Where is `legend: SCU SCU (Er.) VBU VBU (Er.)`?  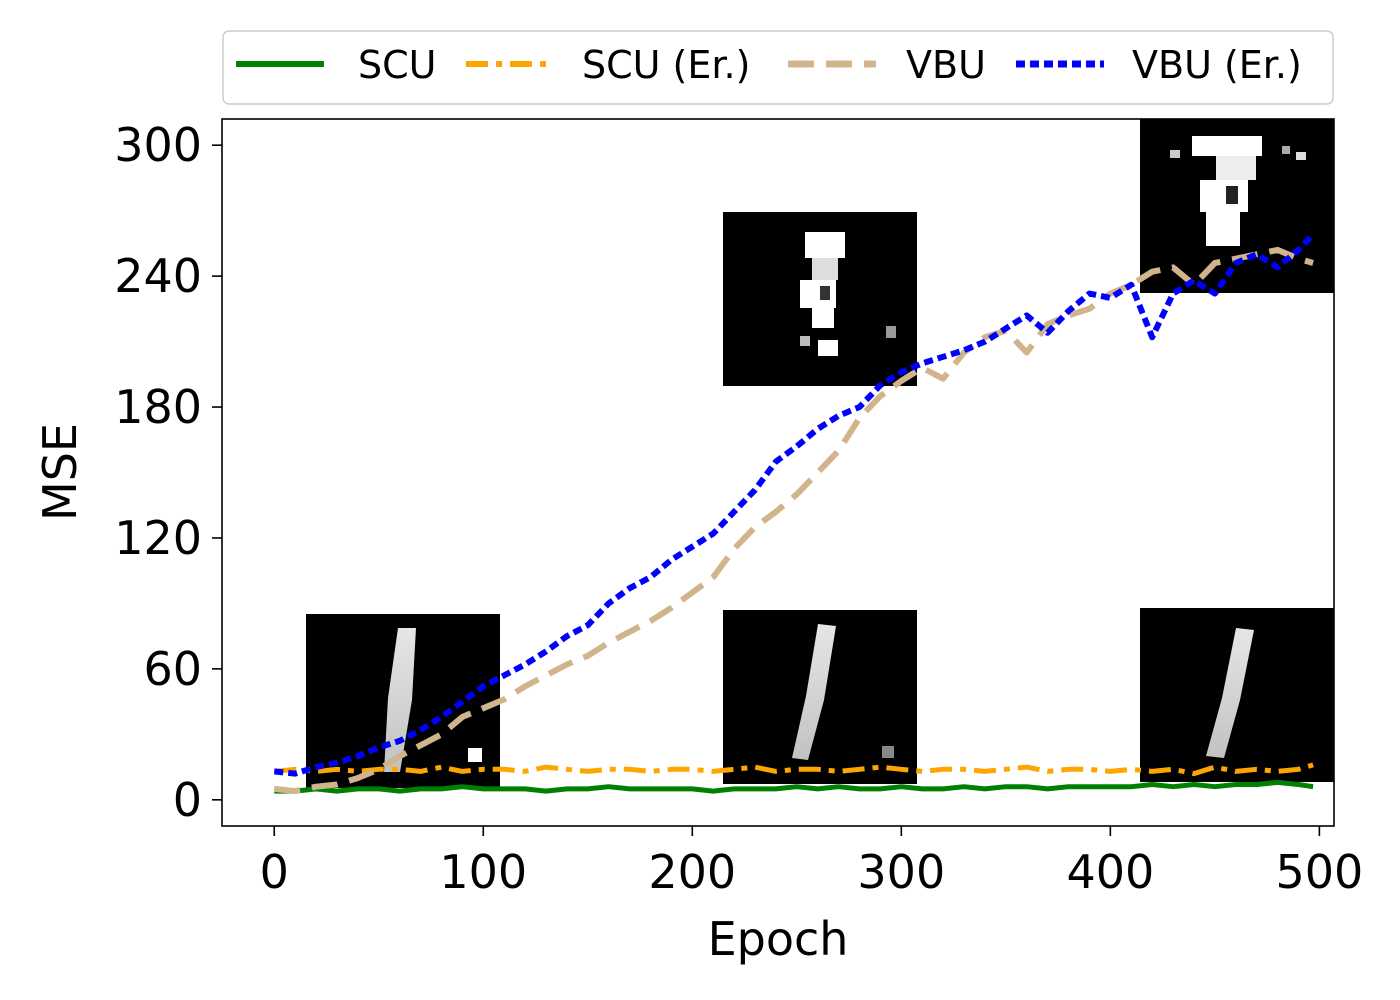 legend: SCU SCU (Er.) VBU VBU (Er.) is located at coordinates (778, 67).